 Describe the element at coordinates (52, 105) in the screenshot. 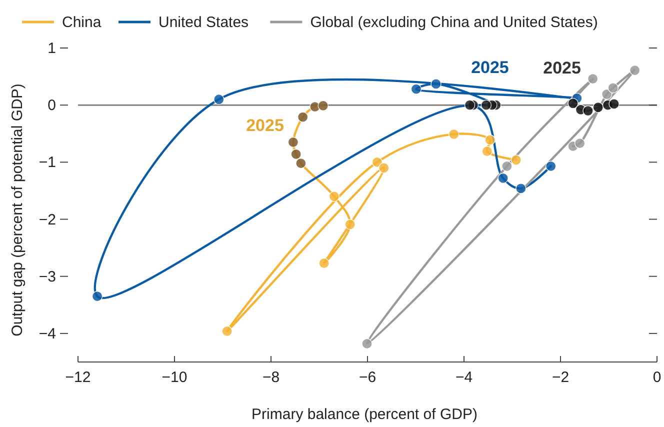

I see `y-tick-label: 0` at that location.